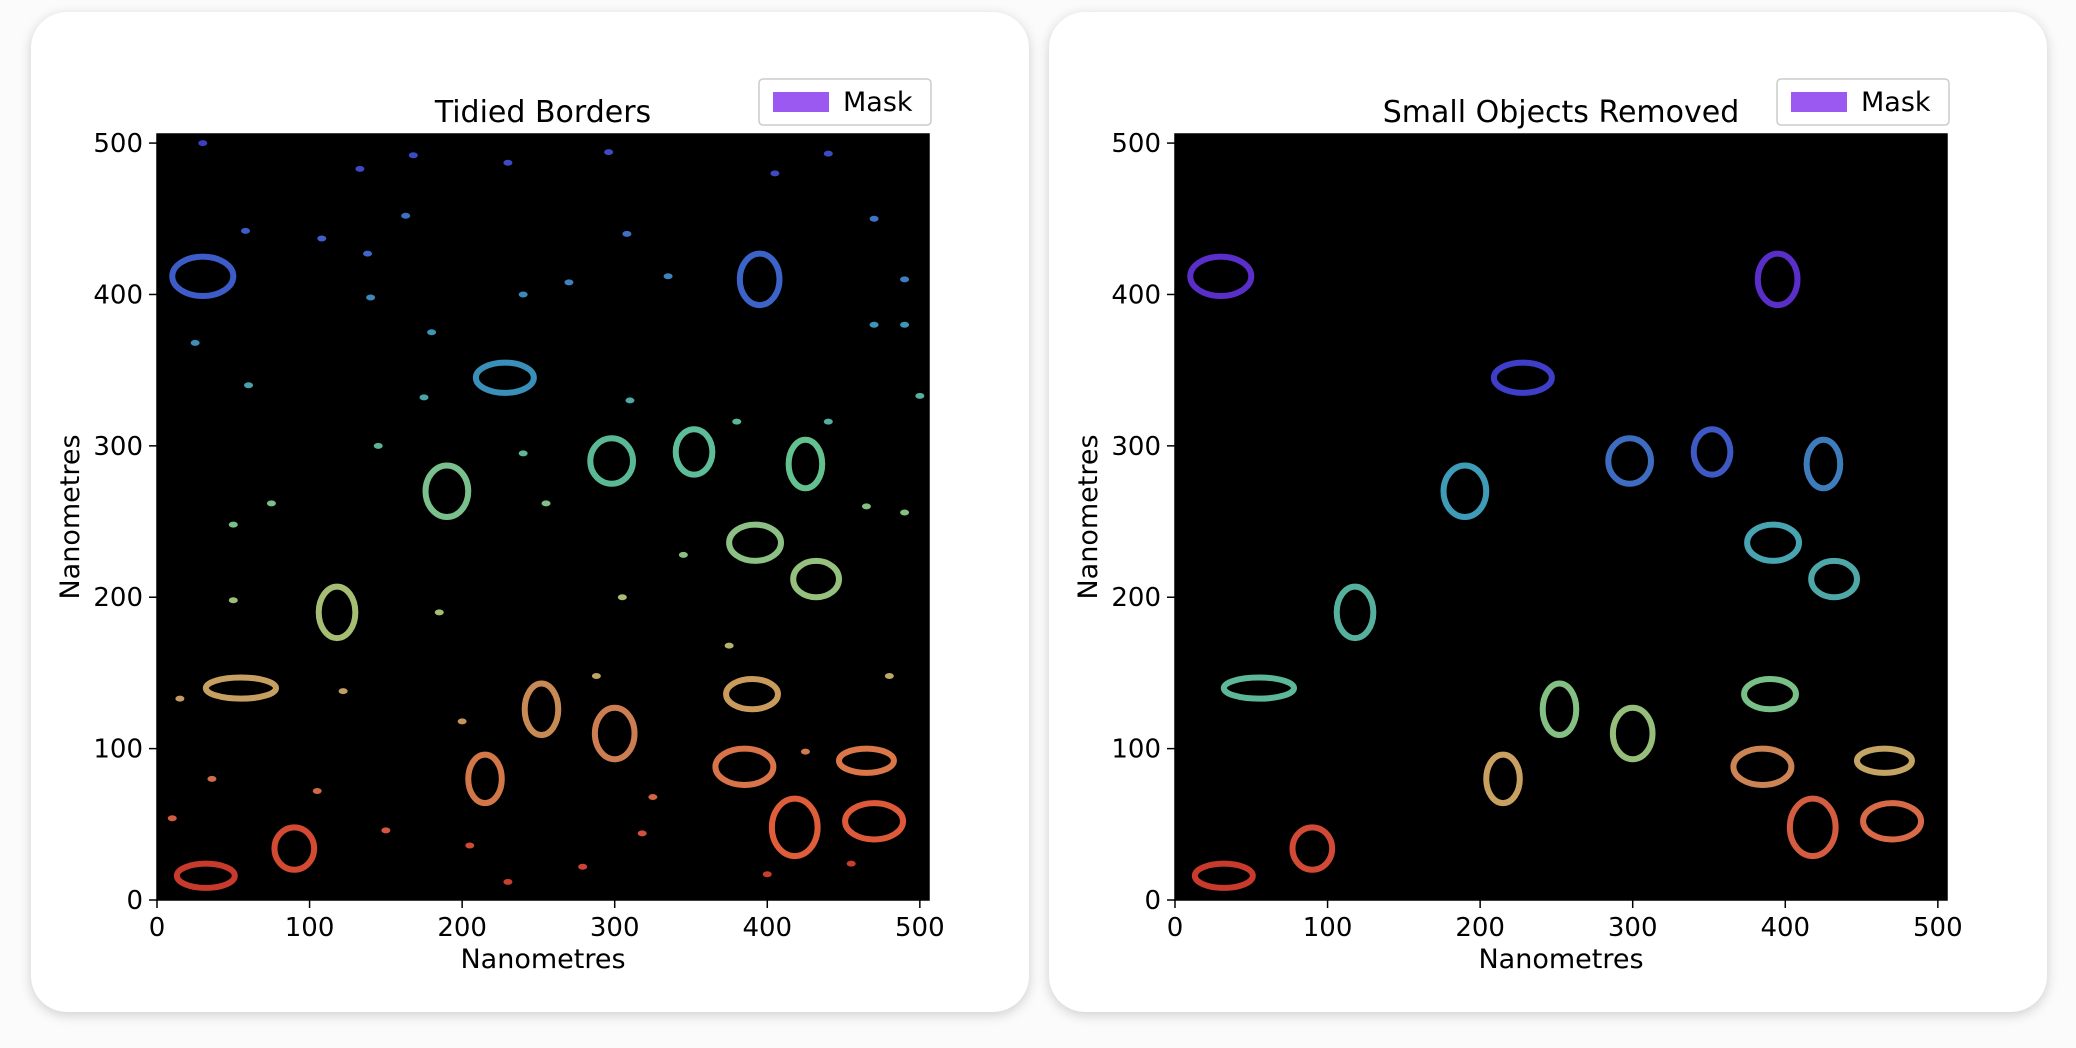 Image resolution: width=2076 pixels, height=1048 pixels. I want to click on y-tick-label: 300, so click(118, 447).